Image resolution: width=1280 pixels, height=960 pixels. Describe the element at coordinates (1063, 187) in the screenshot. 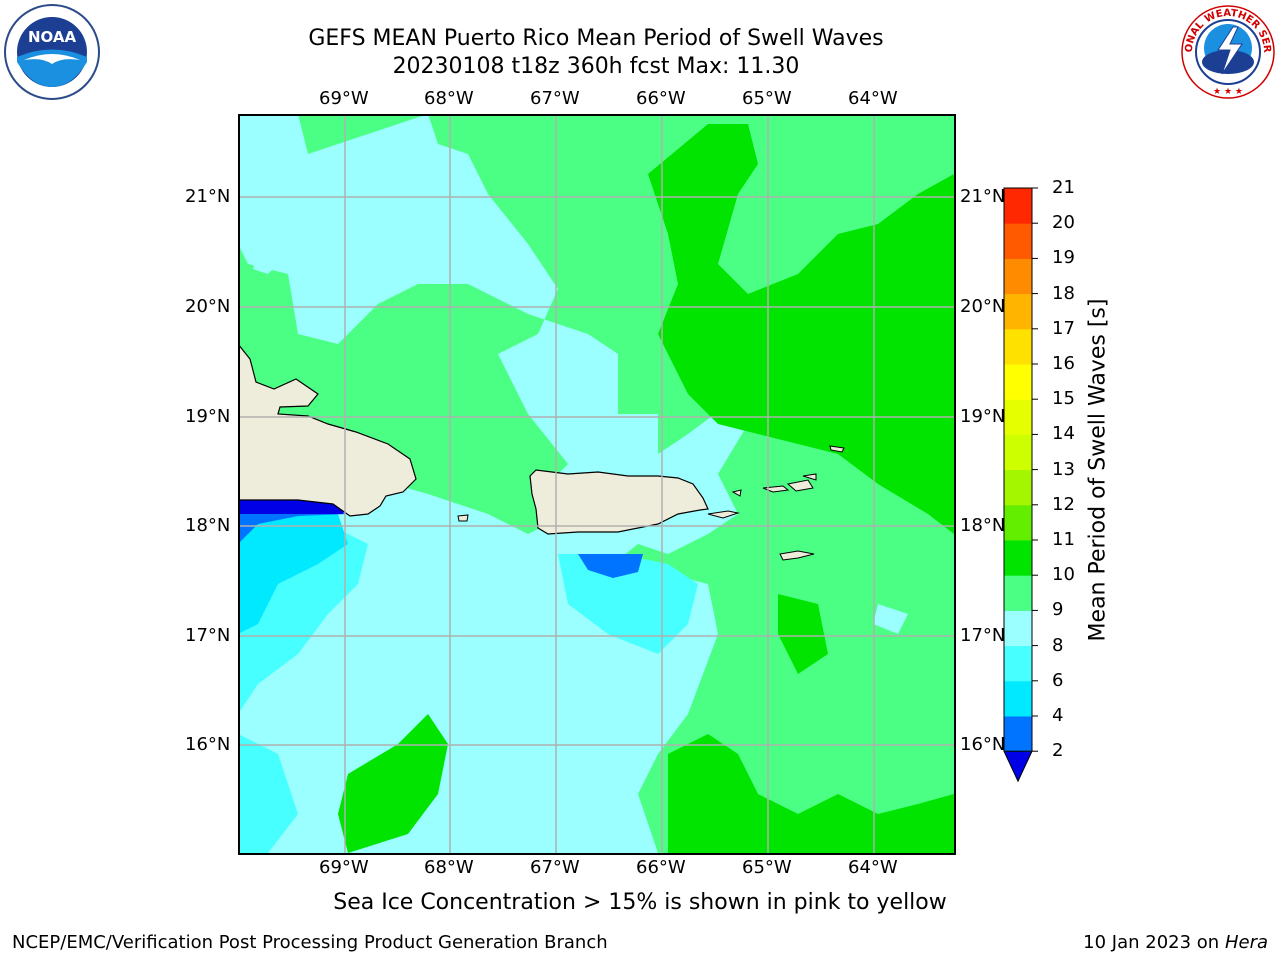

I see `colorbar-tick-label: 21` at that location.